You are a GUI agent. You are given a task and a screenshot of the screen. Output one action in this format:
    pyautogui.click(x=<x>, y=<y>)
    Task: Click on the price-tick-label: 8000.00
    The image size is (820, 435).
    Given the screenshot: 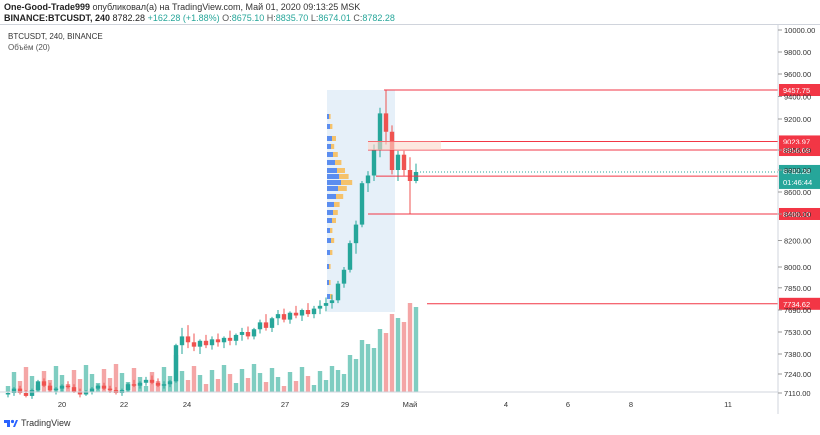 What is the action you would take?
    pyautogui.click(x=797, y=267)
    